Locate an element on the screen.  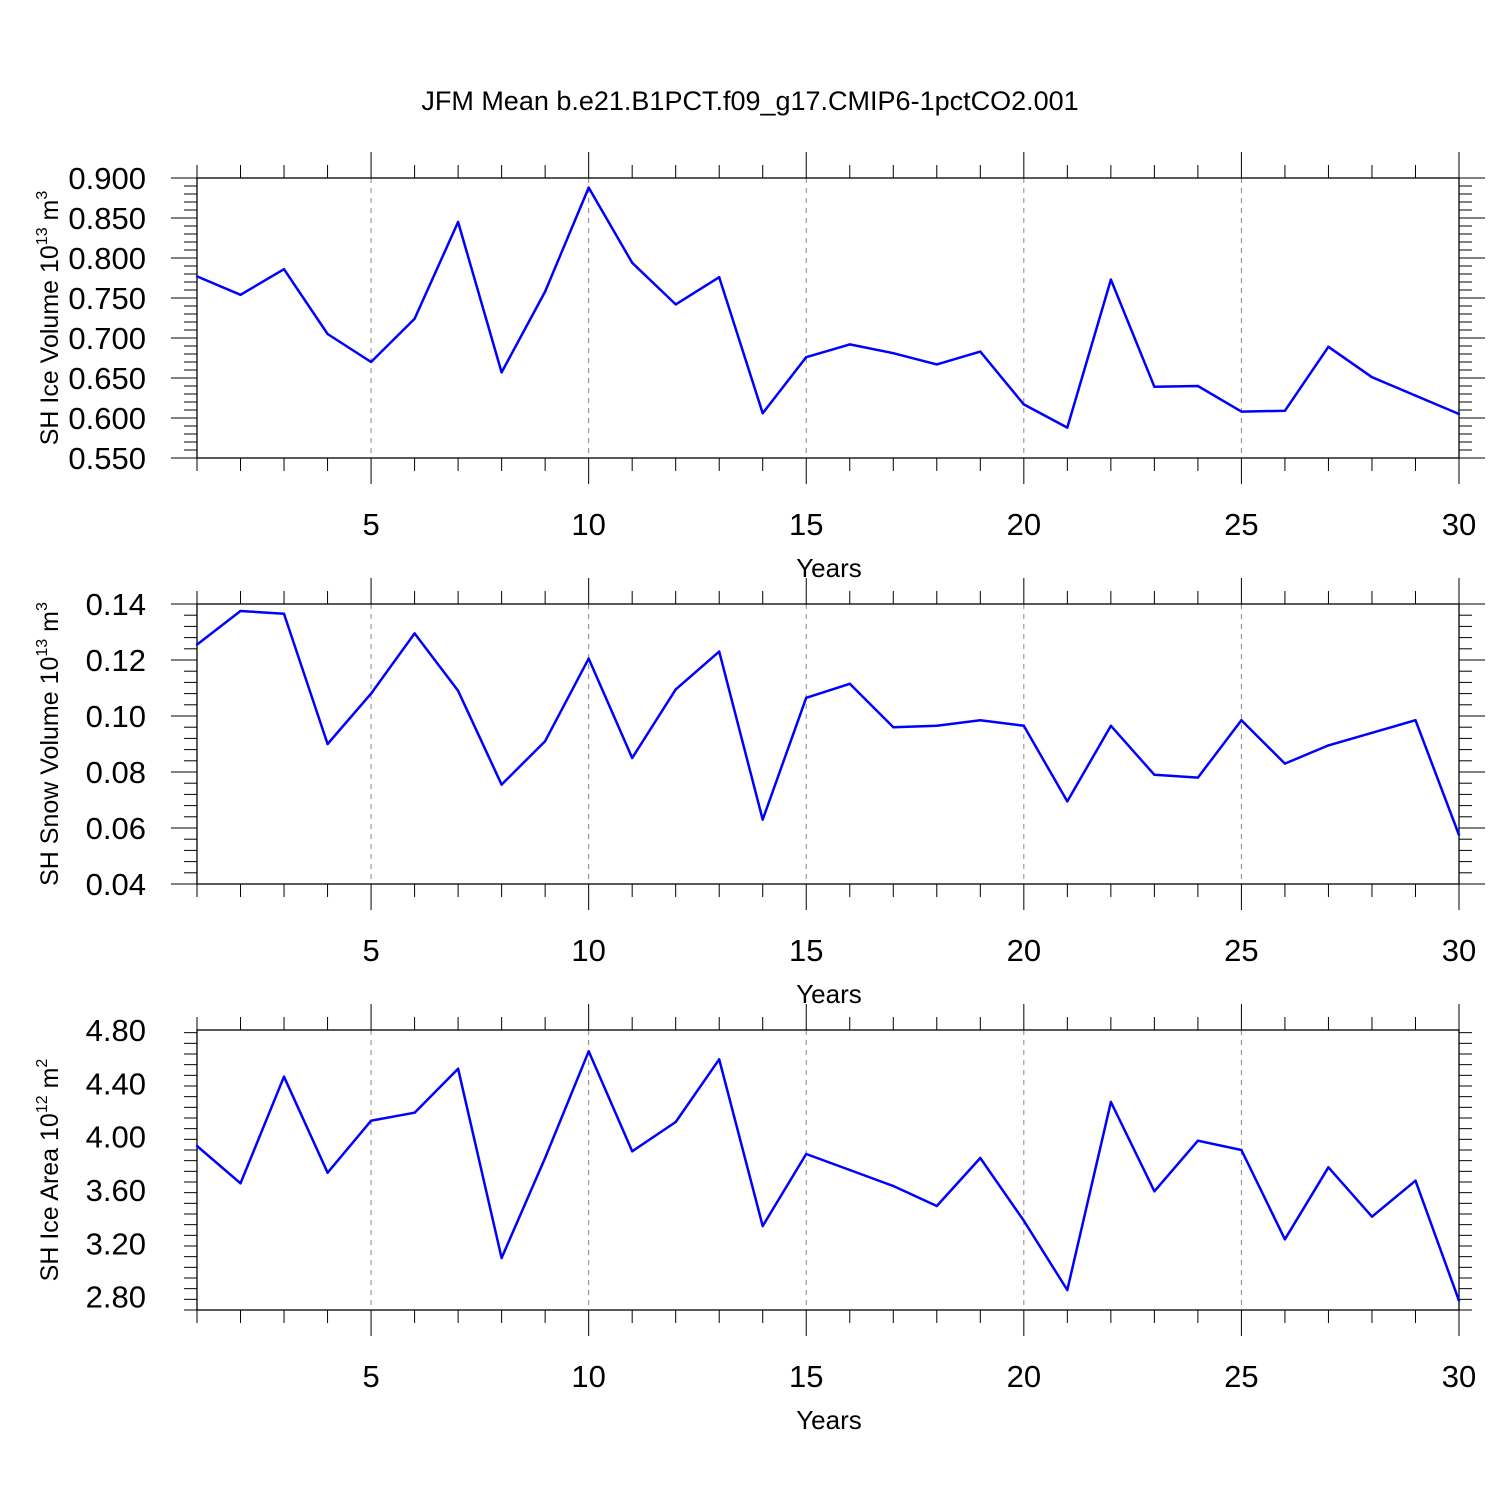
y-tick-label: 3.20 is located at coordinates (116, 1243).